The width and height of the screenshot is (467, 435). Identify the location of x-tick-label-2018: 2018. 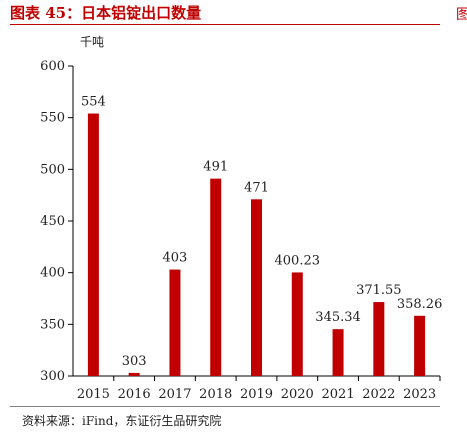
(215, 394).